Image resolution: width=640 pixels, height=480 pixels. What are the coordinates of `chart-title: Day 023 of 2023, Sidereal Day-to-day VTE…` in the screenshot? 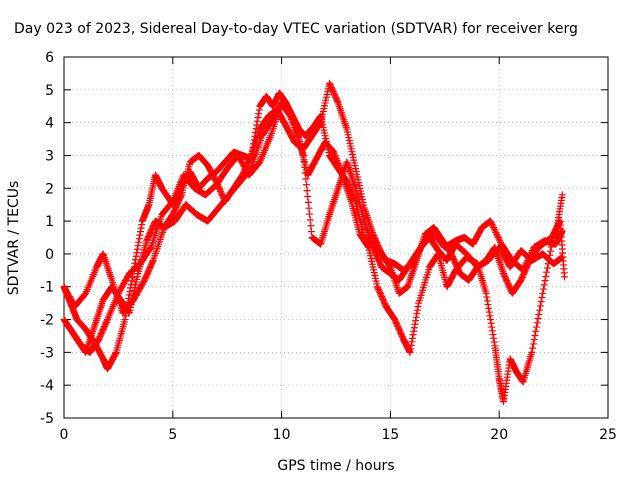 It's located at (296, 29).